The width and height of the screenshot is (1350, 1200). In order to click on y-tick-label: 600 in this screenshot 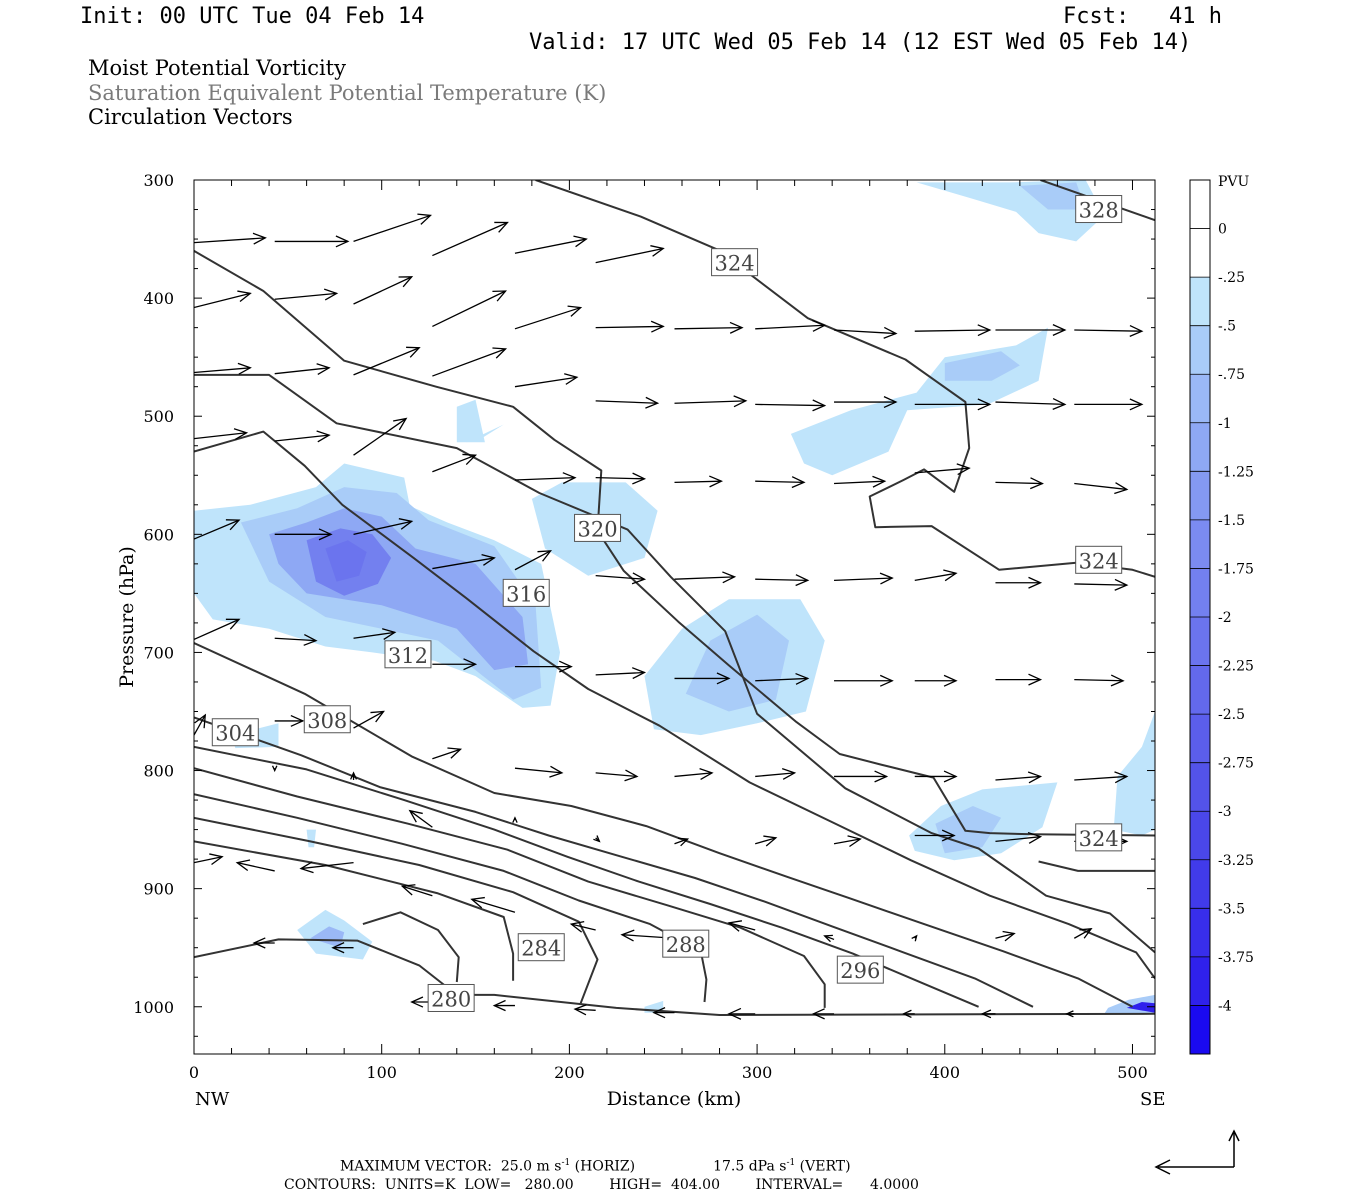, I will do `click(158, 534)`.